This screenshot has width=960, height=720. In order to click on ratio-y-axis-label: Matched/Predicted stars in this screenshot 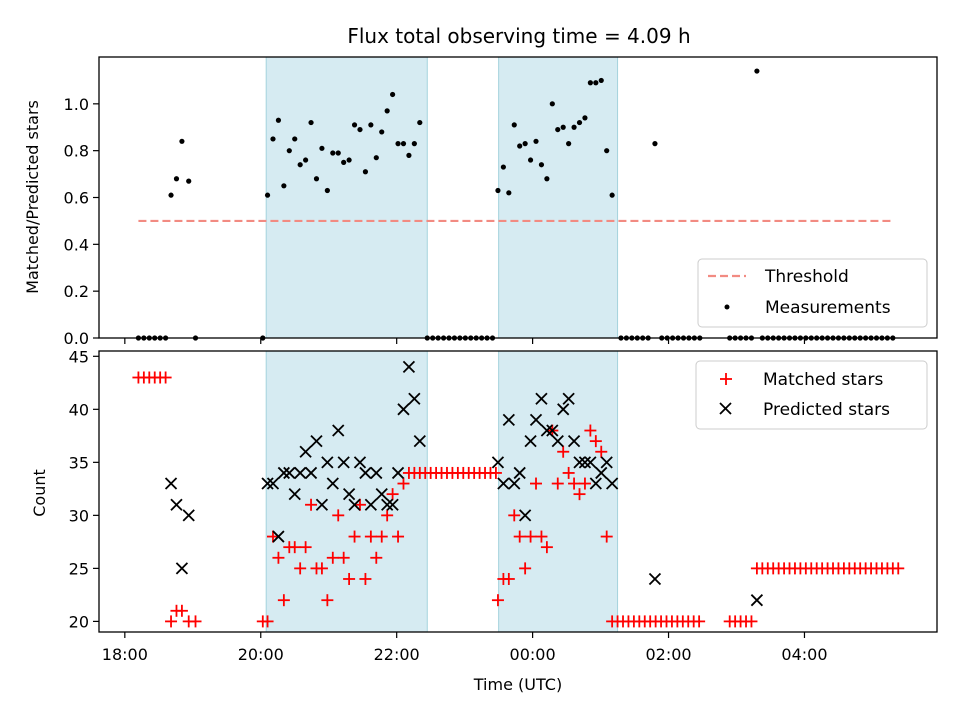, I will do `click(32, 197)`.